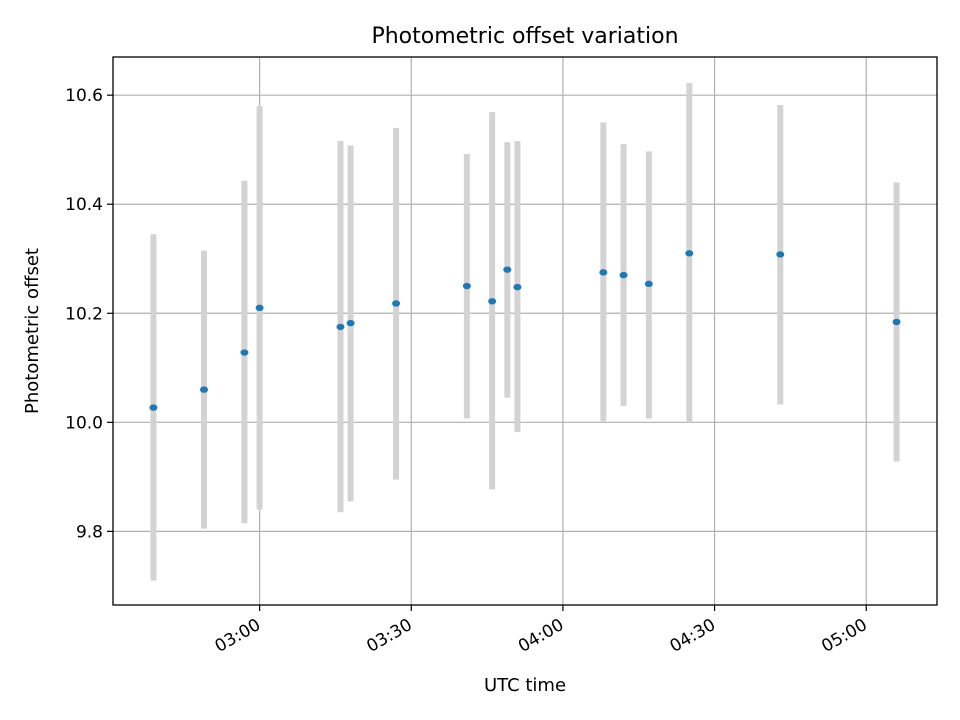  Describe the element at coordinates (84, 423) in the screenshot. I see `y-tick-label: 10.0` at that location.